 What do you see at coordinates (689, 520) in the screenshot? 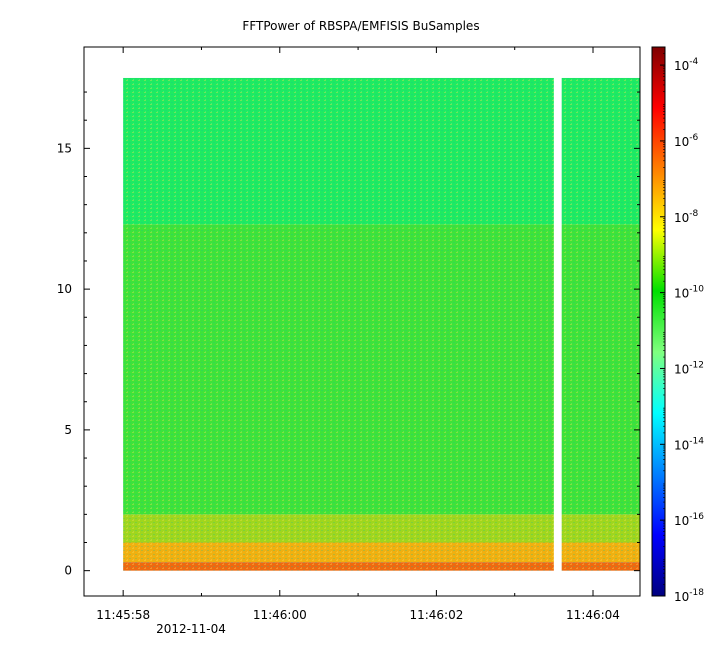
I see `colorbar-tick-label: 10⁻¹⁶` at bounding box center [689, 520].